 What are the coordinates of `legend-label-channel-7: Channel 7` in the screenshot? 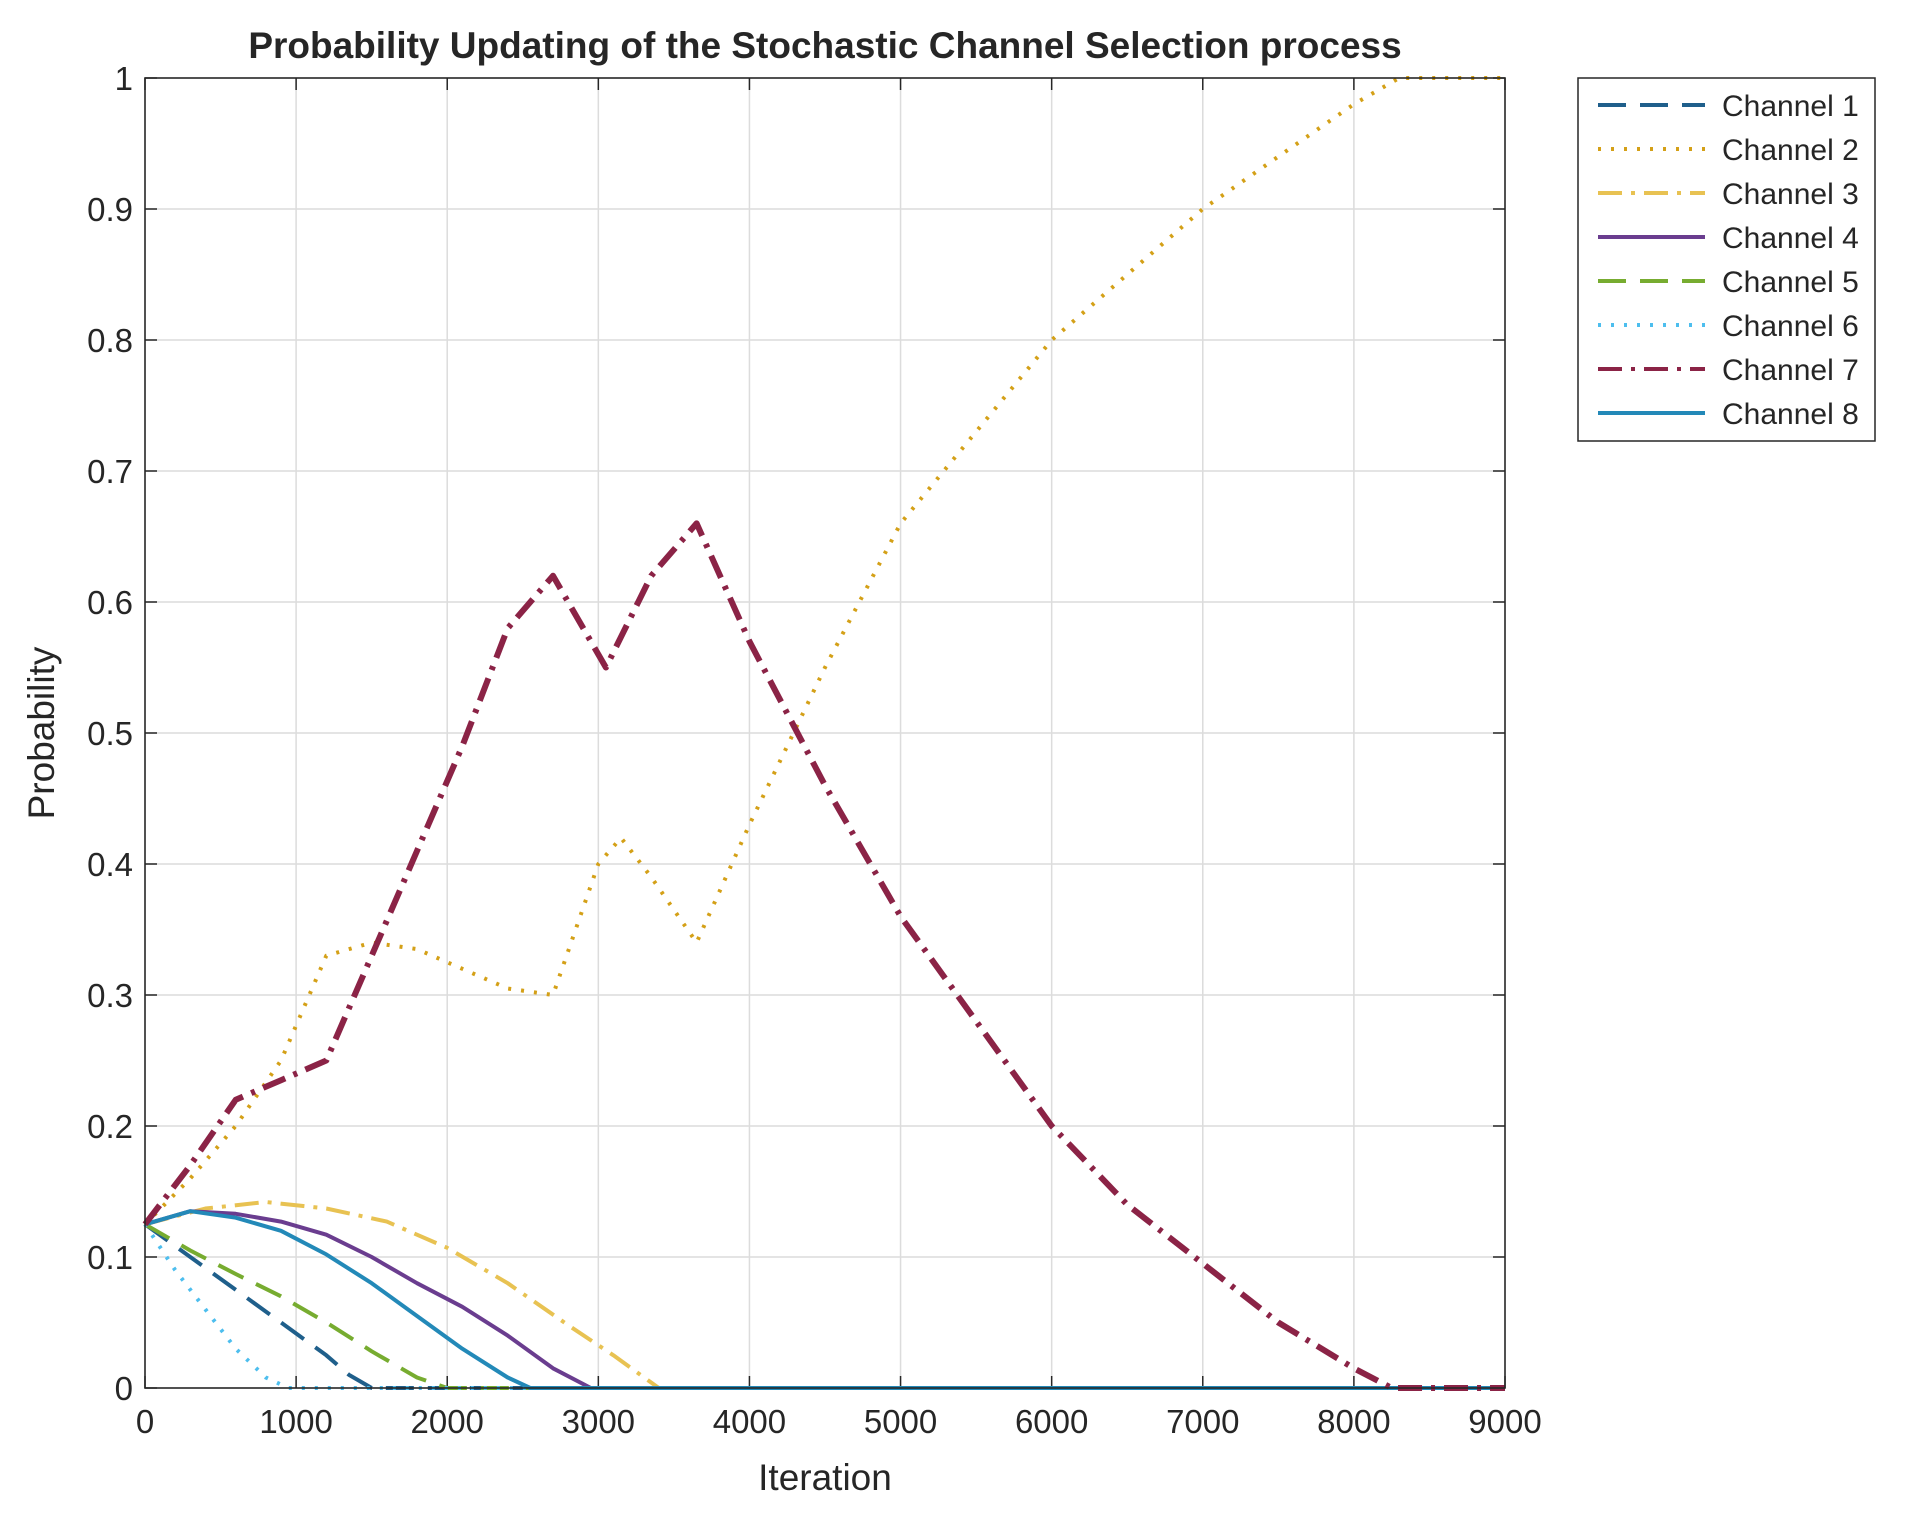 It's located at (1790, 370).